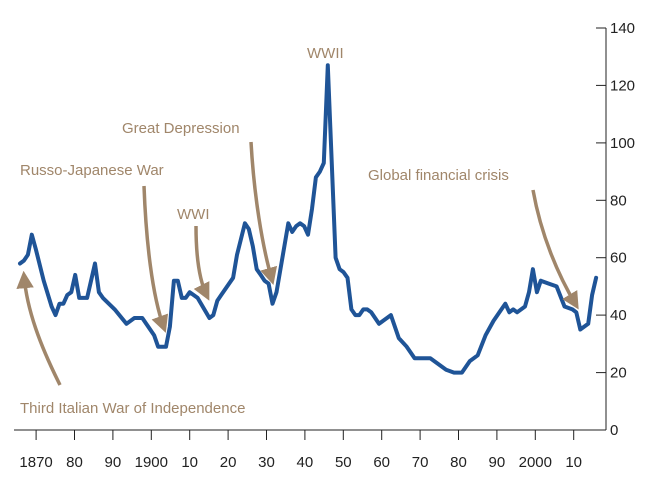  Describe the element at coordinates (305, 462) in the screenshot. I see `x-tick-label: 40` at that location.